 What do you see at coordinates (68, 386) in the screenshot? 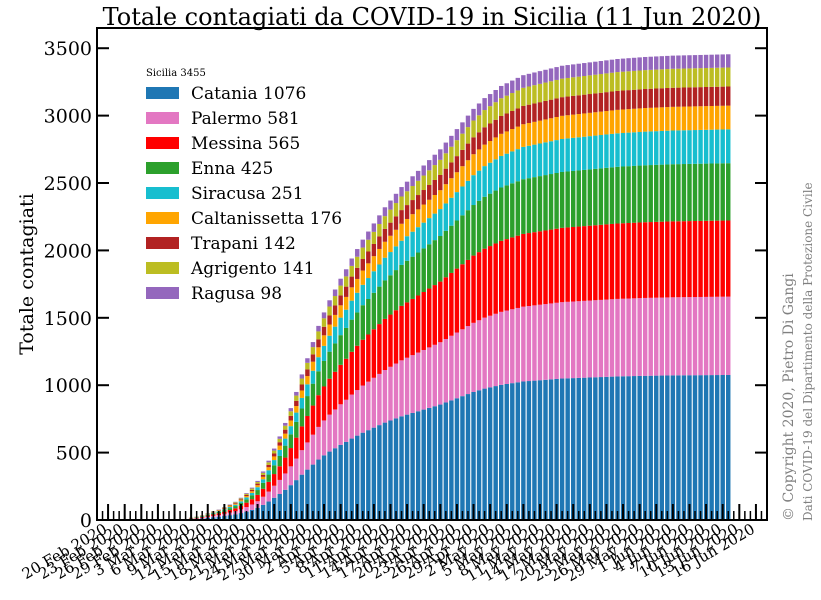
I see `y-tick-label: 1000` at bounding box center [68, 386].